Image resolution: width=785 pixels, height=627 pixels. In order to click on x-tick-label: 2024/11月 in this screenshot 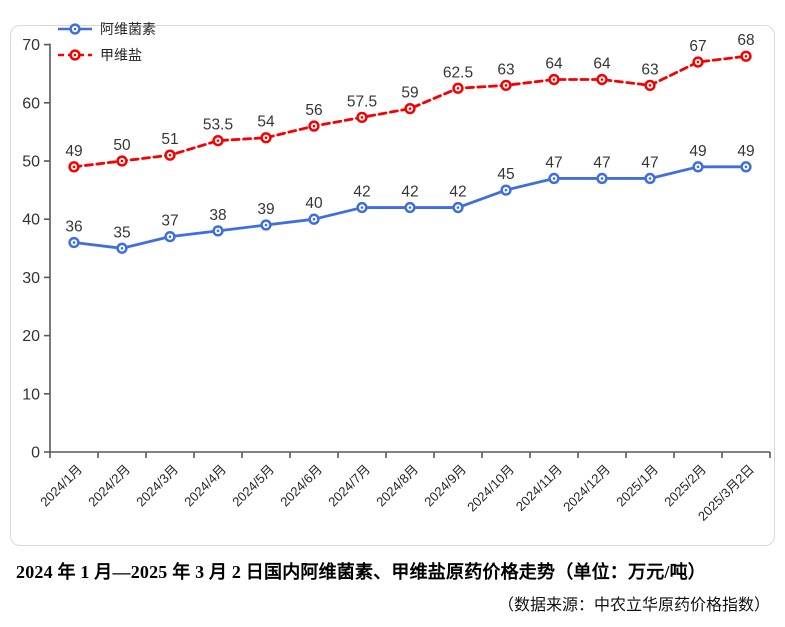, I will do `click(539, 488)`.